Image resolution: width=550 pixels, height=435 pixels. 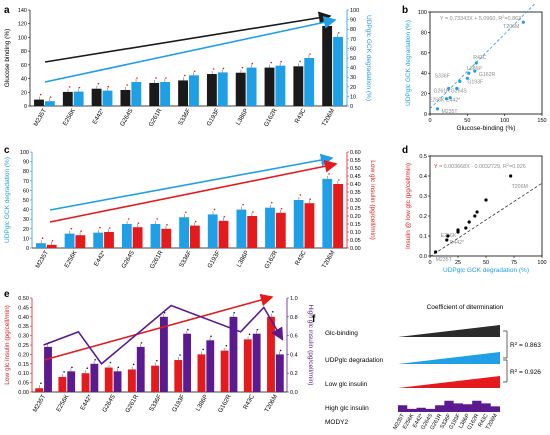 What do you see at coordinates (355, 209) in the screenshot?
I see `y-tick-label-right: 0.25` at bounding box center [355, 209].